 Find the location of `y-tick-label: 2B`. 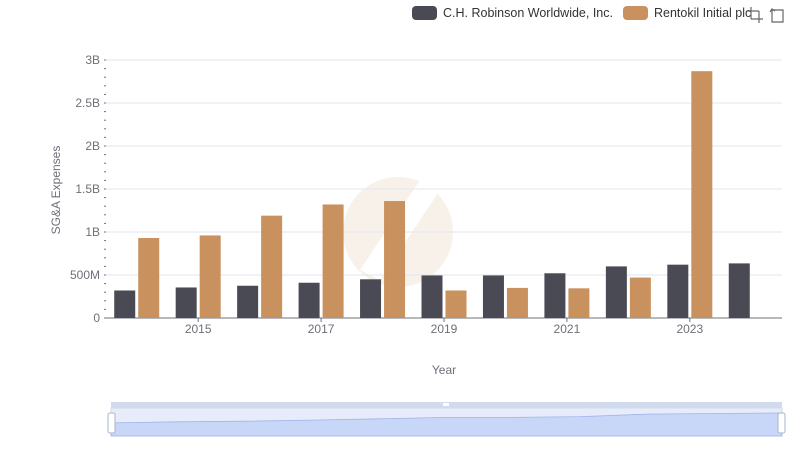

y-tick-label: 2B is located at coordinates (92, 146).